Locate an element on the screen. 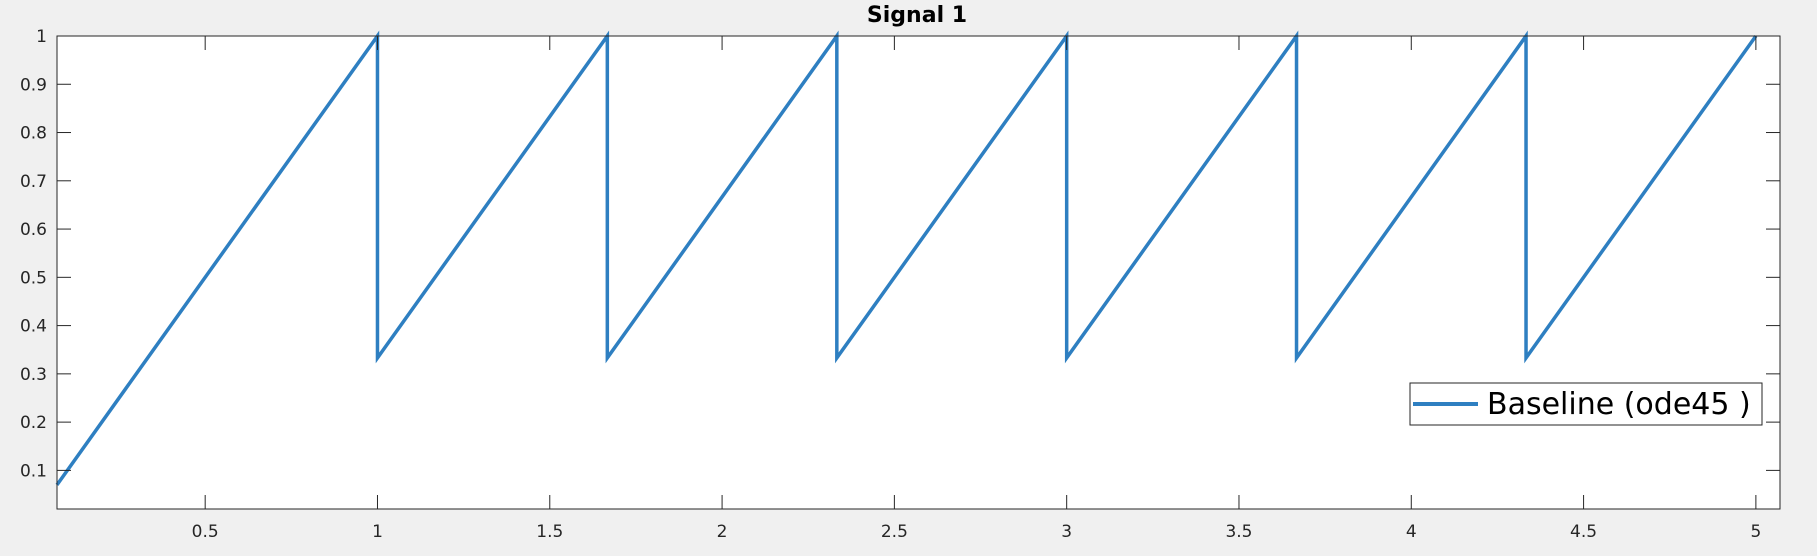 The height and width of the screenshot is (556, 1817). x-tick-label: 1.5 is located at coordinates (549, 532).